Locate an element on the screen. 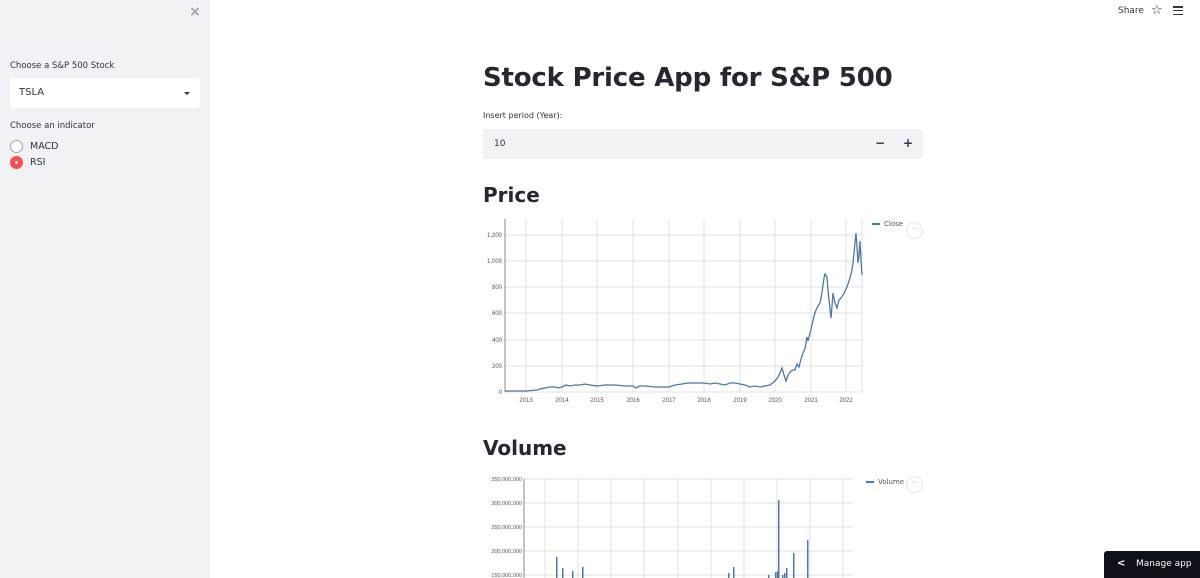 Image resolution: width=1200 pixels, height=578 pixels. chevron-down-icon is located at coordinates (187, 93).